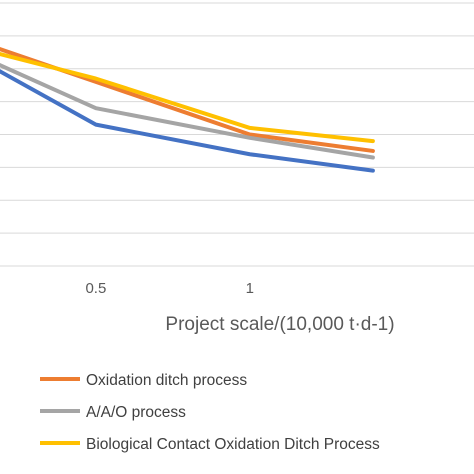  Describe the element at coordinates (169, 288) in the screenshot. I see `x-tick-labels: 0.5 1` at that location.